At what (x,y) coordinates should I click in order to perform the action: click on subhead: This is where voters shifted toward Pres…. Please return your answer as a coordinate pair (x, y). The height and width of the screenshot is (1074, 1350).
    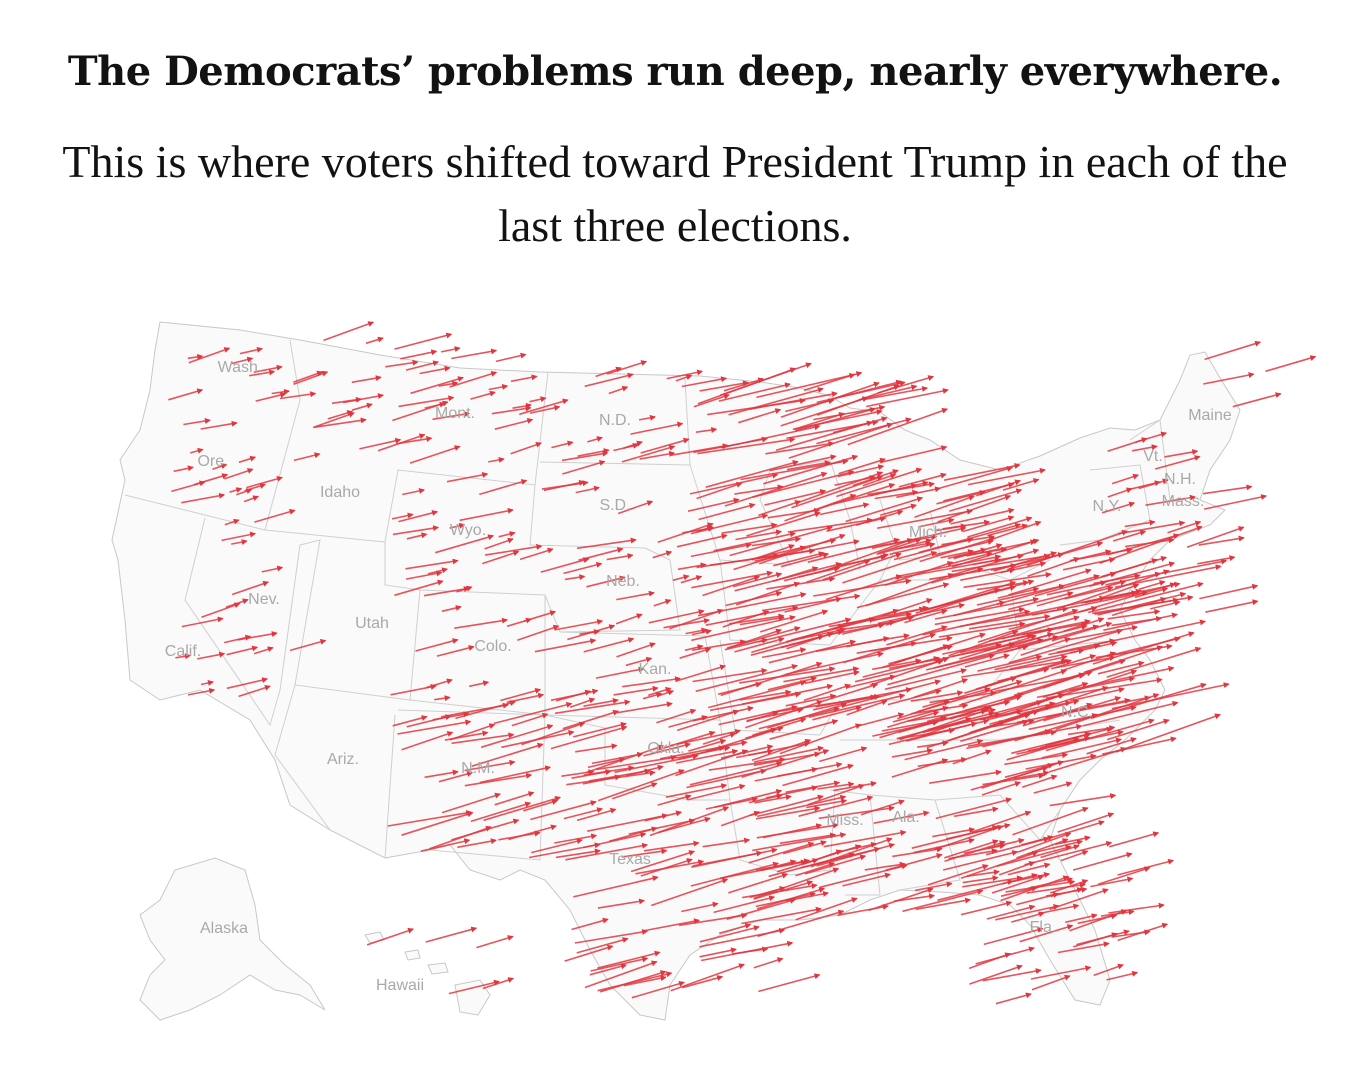
    Looking at the image, I should click on (675, 193).